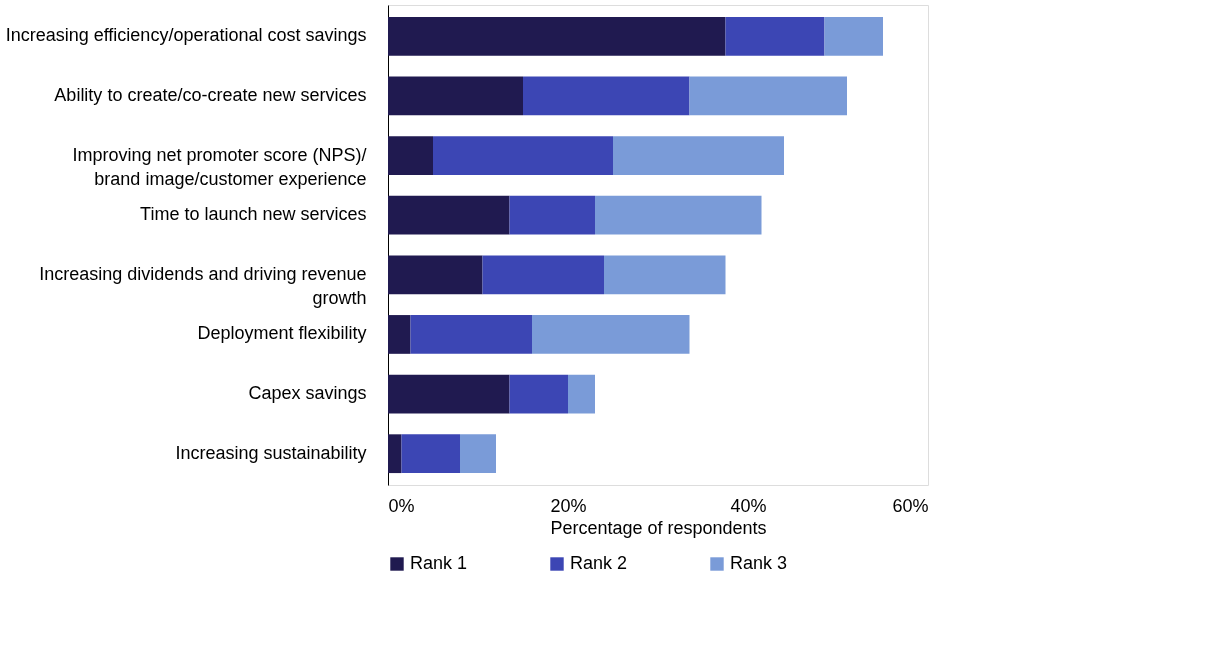  What do you see at coordinates (271, 452) in the screenshot?
I see `y-tick-label: Increasing sustainability` at bounding box center [271, 452].